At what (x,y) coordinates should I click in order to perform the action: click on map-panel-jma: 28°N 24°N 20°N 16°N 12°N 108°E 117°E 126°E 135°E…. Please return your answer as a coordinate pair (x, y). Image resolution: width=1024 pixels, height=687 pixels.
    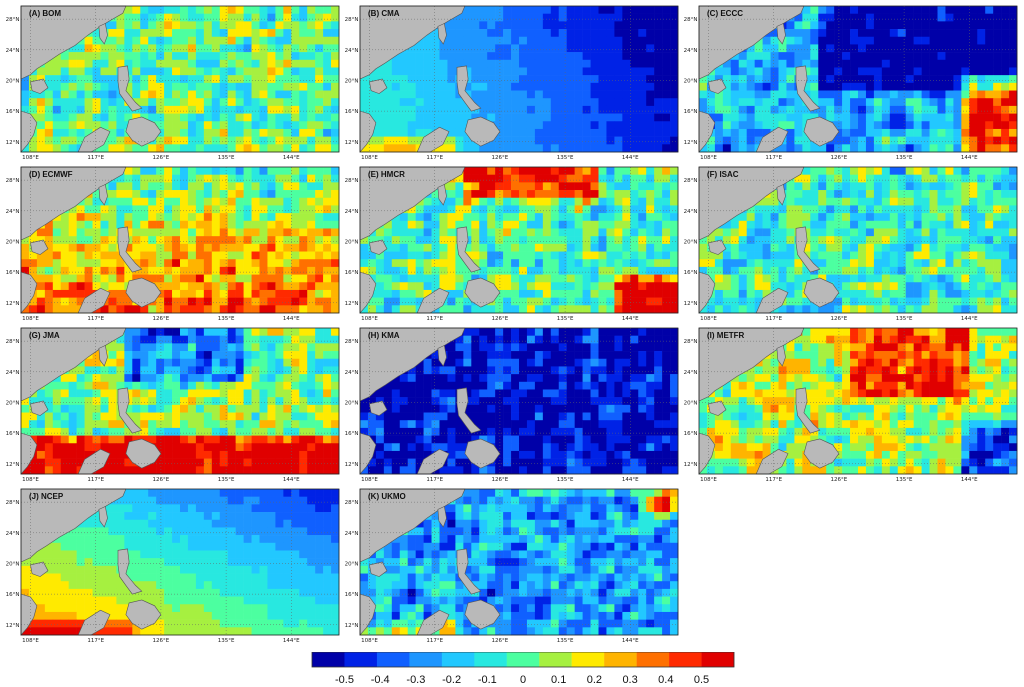
    Looking at the image, I should click on (174, 405).